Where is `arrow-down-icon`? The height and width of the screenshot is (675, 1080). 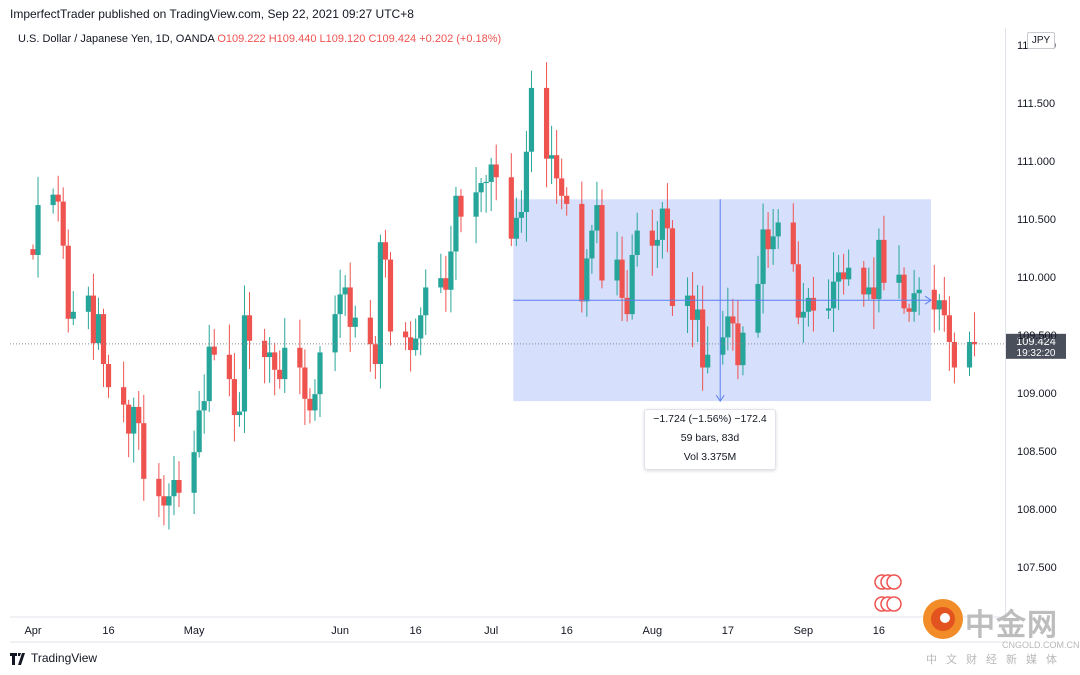 arrow-down-icon is located at coordinates (720, 398).